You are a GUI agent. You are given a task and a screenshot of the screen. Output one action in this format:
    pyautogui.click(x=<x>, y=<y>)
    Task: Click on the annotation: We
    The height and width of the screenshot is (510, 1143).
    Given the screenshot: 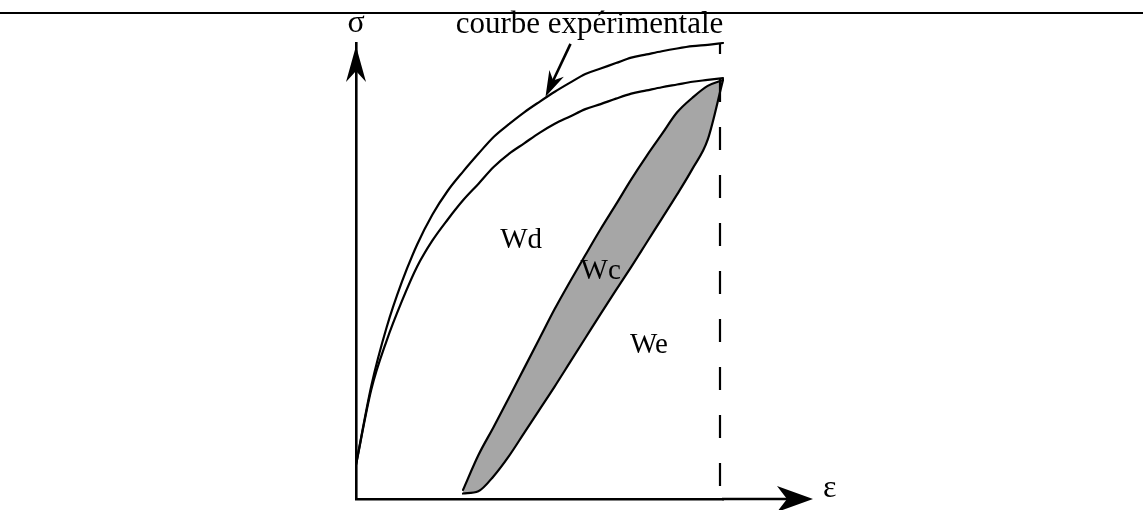 What is the action you would take?
    pyautogui.click(x=648, y=343)
    